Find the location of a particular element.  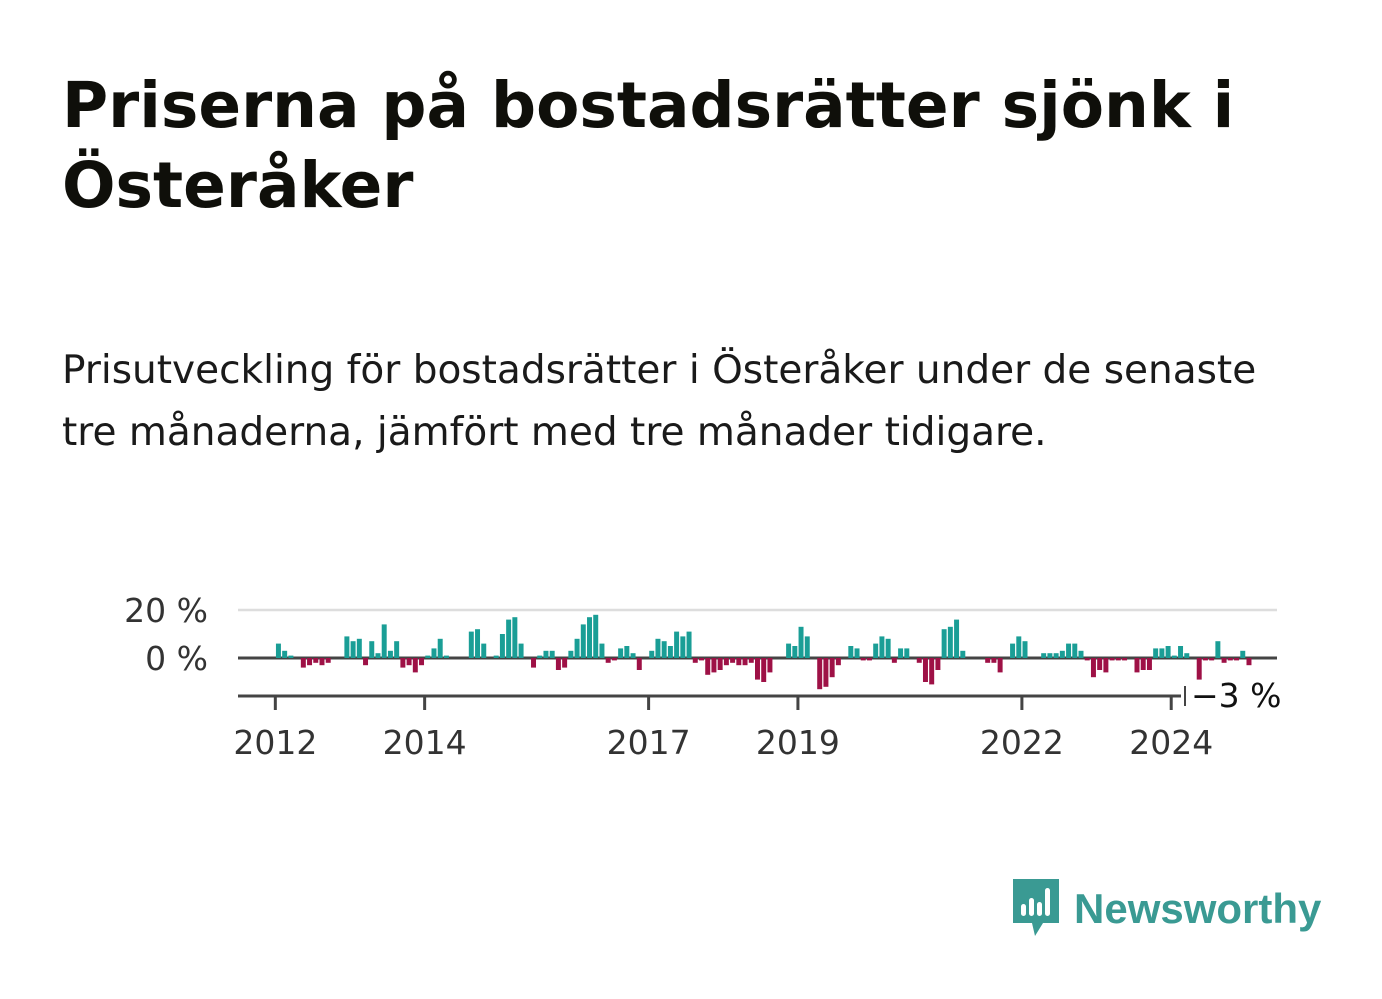

x-tick-label: 2014 is located at coordinates (425, 742).